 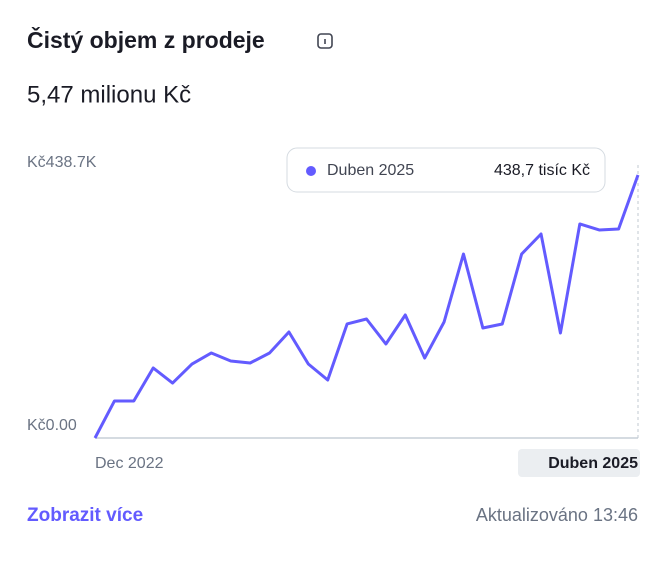 What do you see at coordinates (593, 463) in the screenshot?
I see `x-tick-label: Duben 2025` at bounding box center [593, 463].